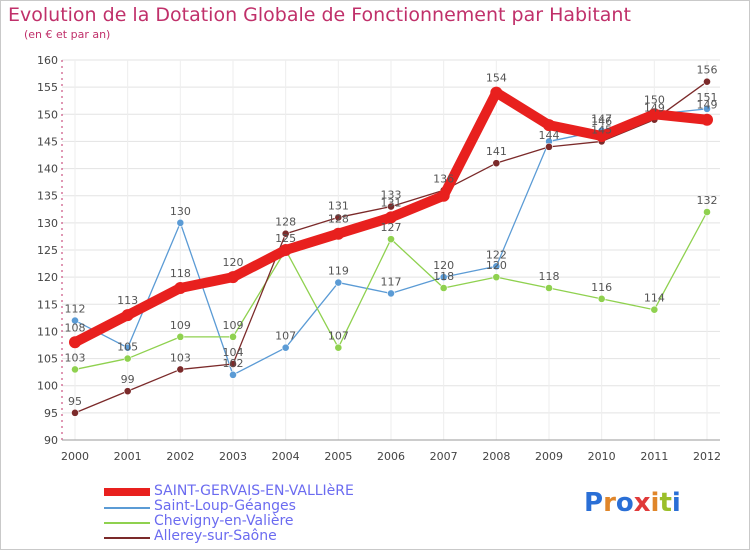 This screenshot has width=750, height=550. What do you see at coordinates (391, 281) in the screenshot?
I see `data-label: 117` at bounding box center [391, 281].